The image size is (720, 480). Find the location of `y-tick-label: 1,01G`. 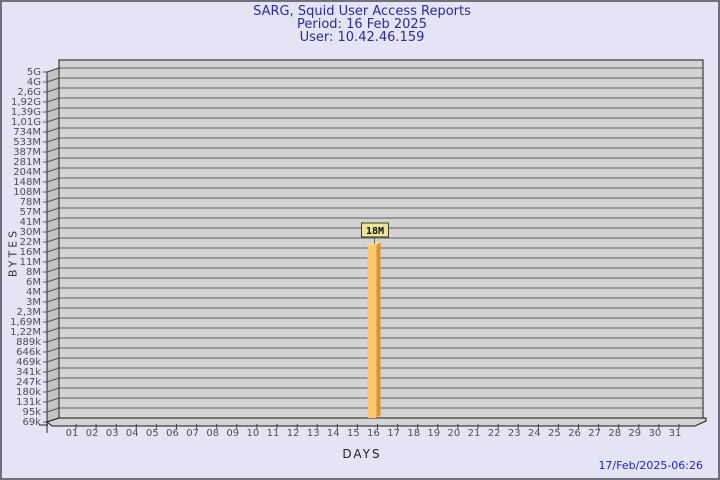

y-tick-label: 1,01G is located at coordinates (26, 122).